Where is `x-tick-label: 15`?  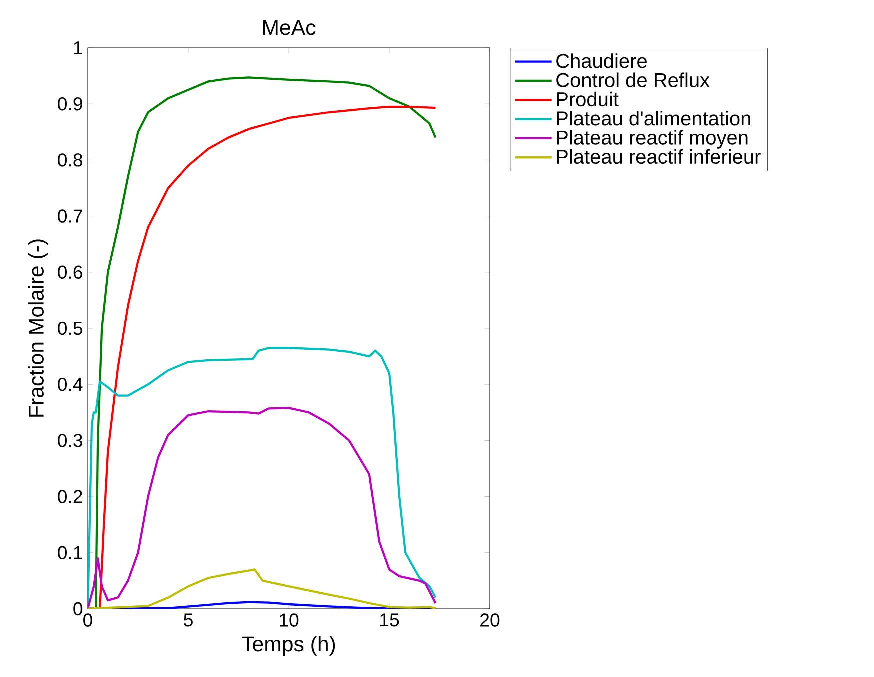
x-tick-label: 15 is located at coordinates (390, 620).